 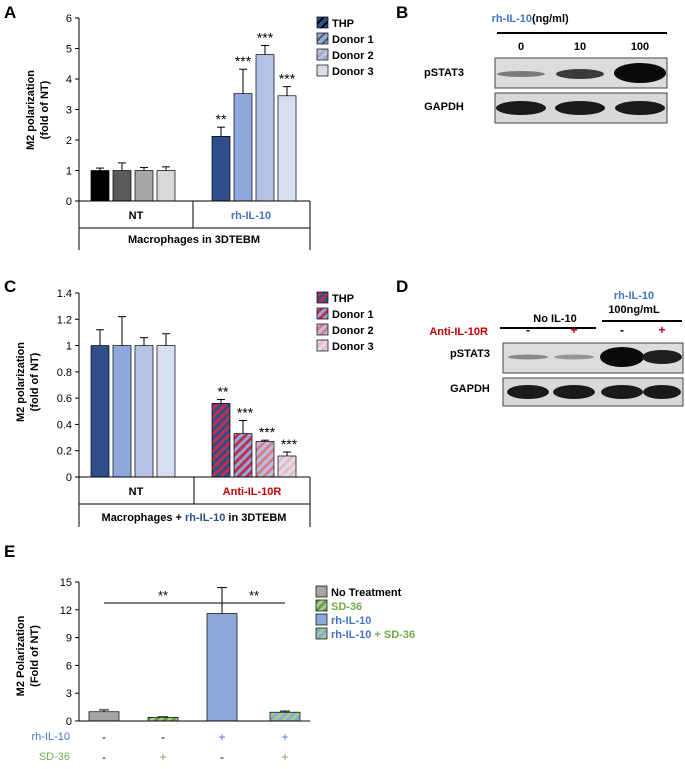 I want to click on panel-e-legend-label-3a: rh-IL-10, so click(x=351, y=635).